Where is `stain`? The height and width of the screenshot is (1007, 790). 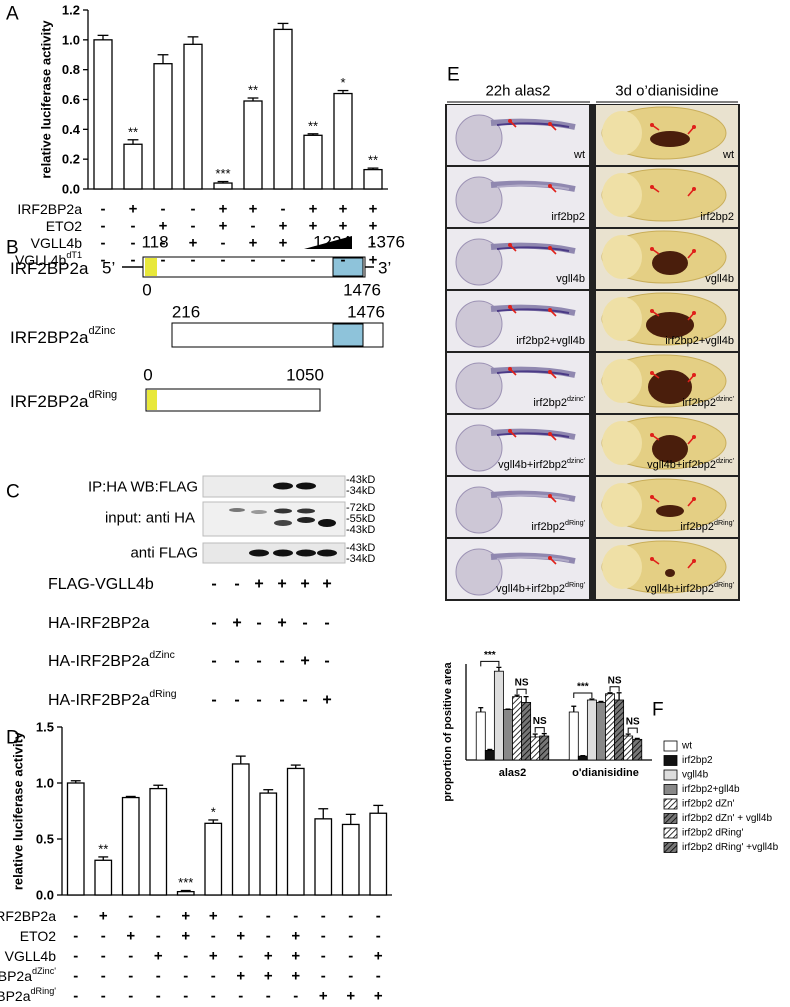 stain is located at coordinates (670, 449).